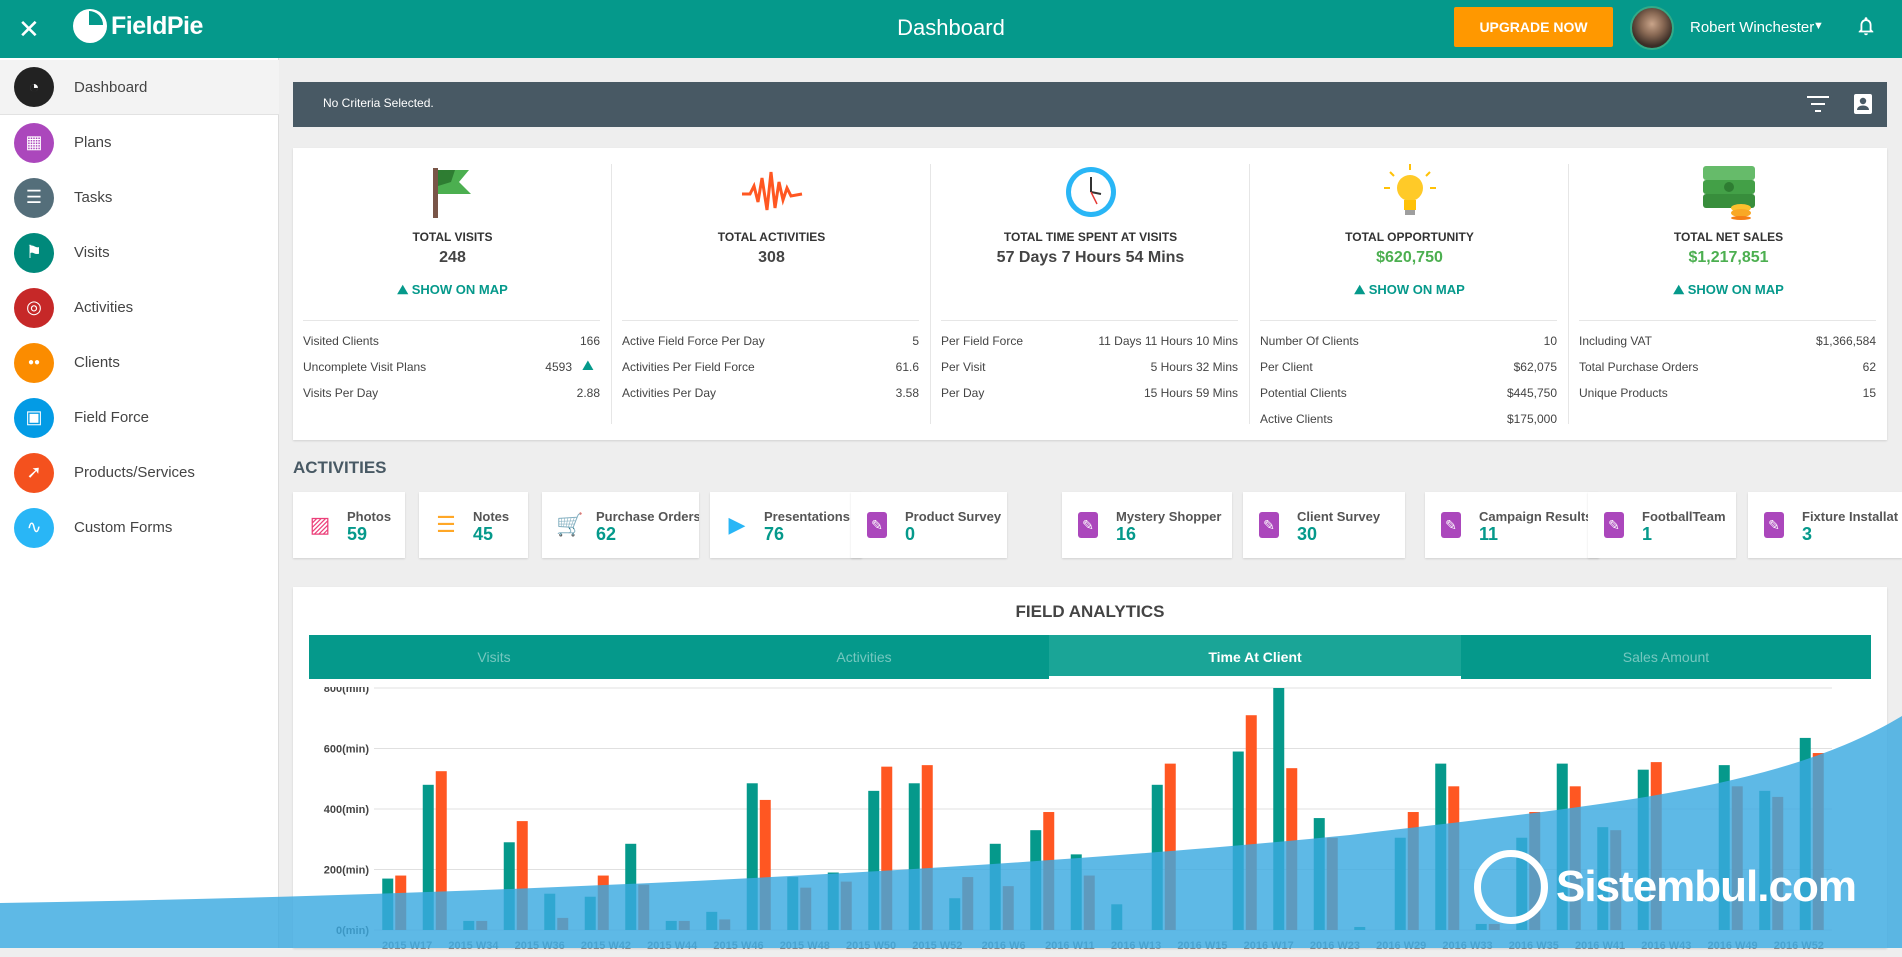 The width and height of the screenshot is (1902, 957). I want to click on activity-card-notes: ☰ Notes 45, so click(473, 525).